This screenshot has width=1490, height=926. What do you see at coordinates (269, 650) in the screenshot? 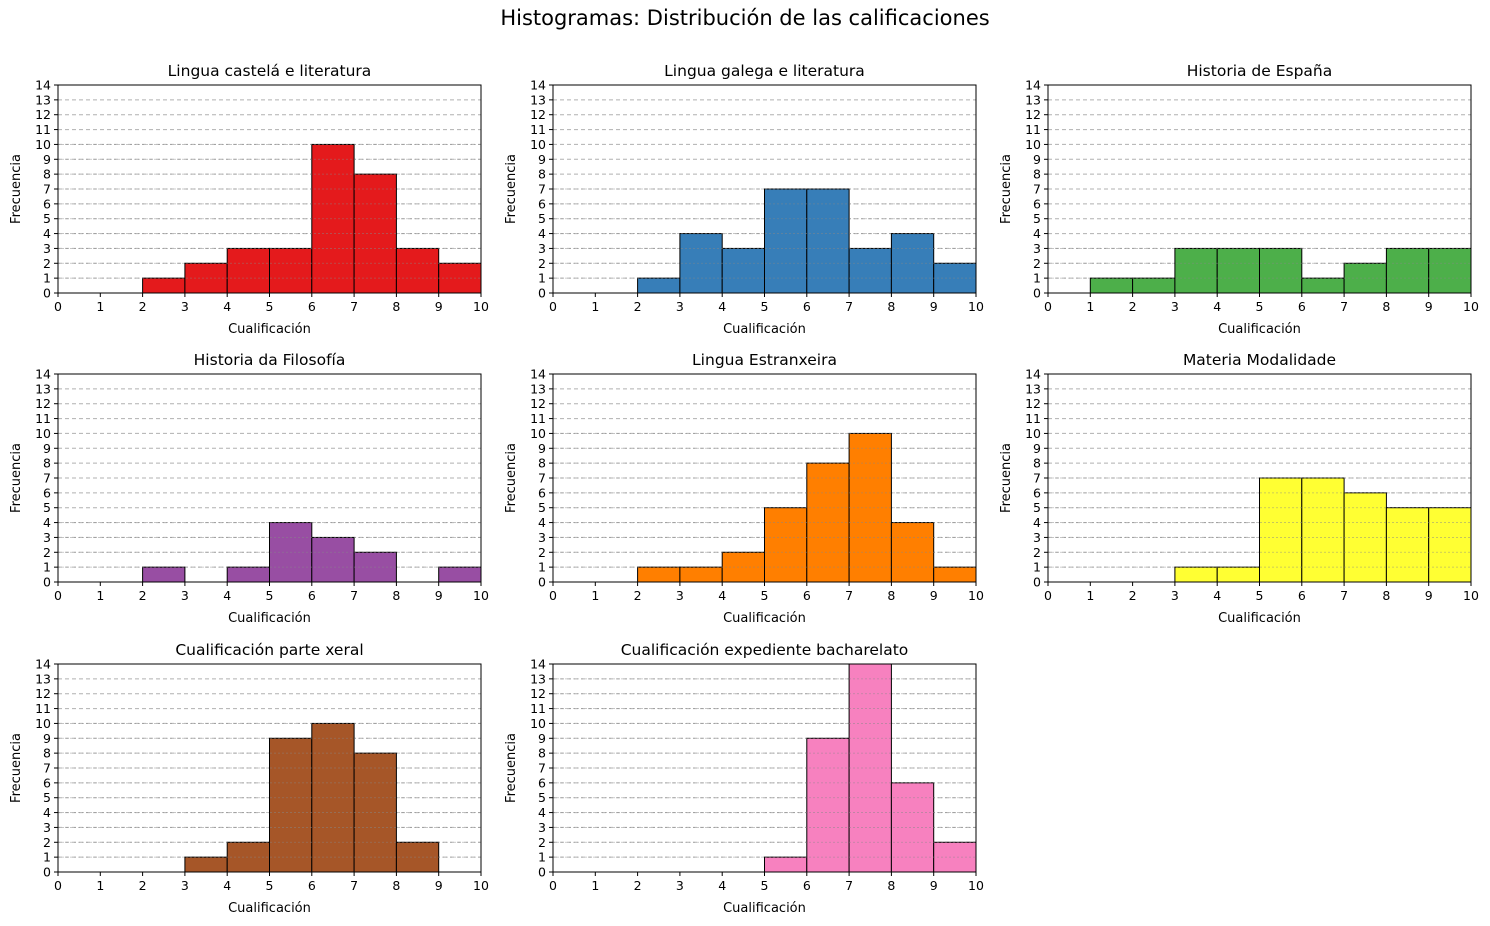
I see `chart-title: Cualificación parte xeral` at bounding box center [269, 650].